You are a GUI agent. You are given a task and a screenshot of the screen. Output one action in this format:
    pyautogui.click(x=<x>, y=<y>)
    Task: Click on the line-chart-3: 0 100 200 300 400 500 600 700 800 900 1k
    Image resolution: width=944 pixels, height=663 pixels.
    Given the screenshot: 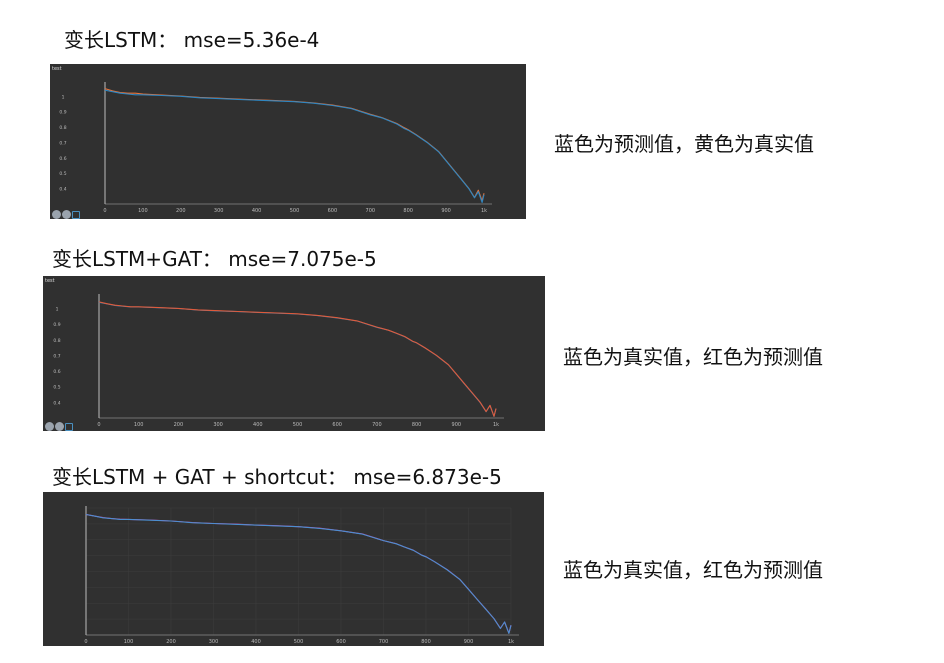 What is the action you would take?
    pyautogui.click(x=301, y=575)
    